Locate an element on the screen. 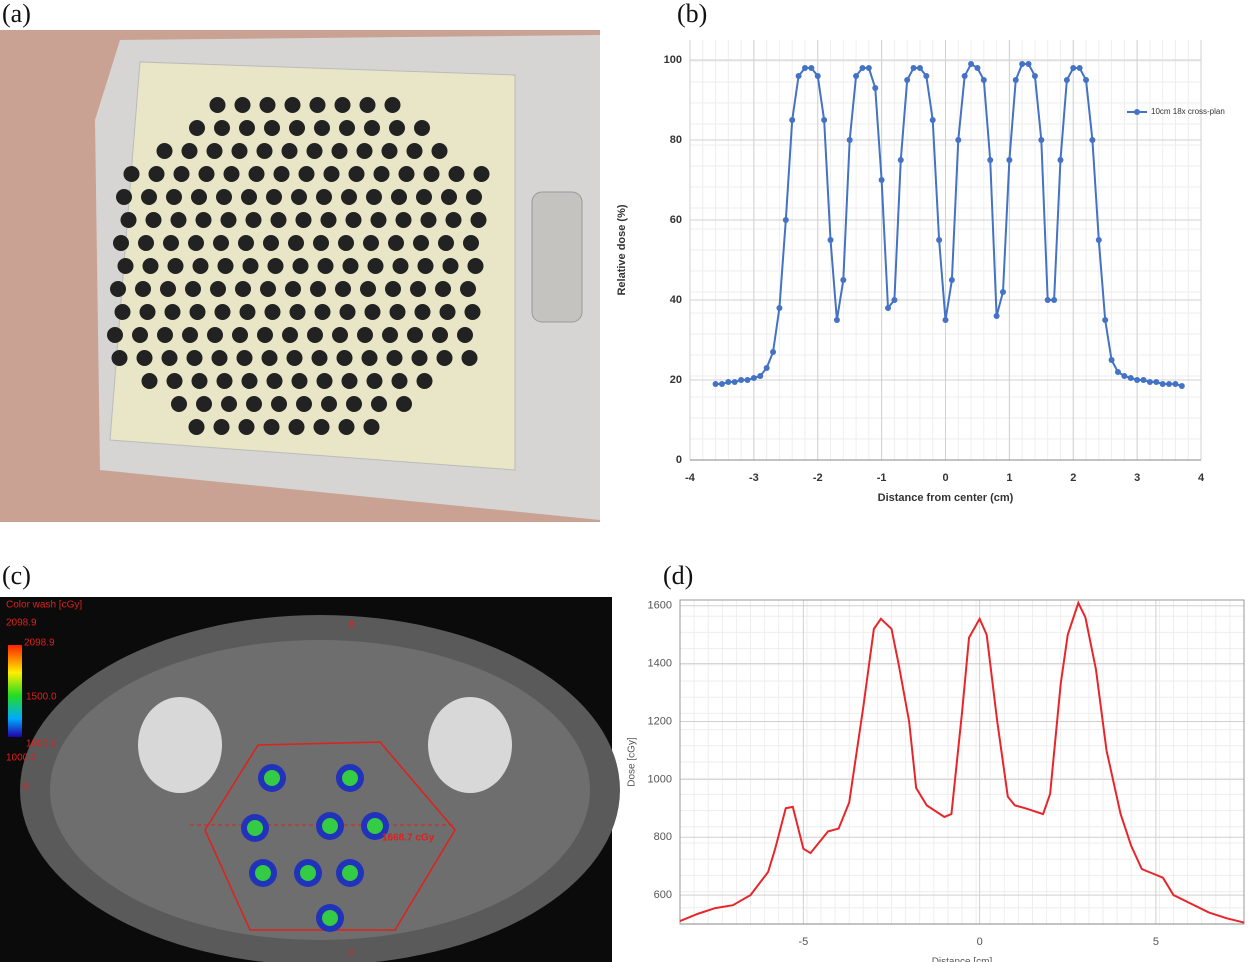  x-tick-label: 5 is located at coordinates (1156, 942).